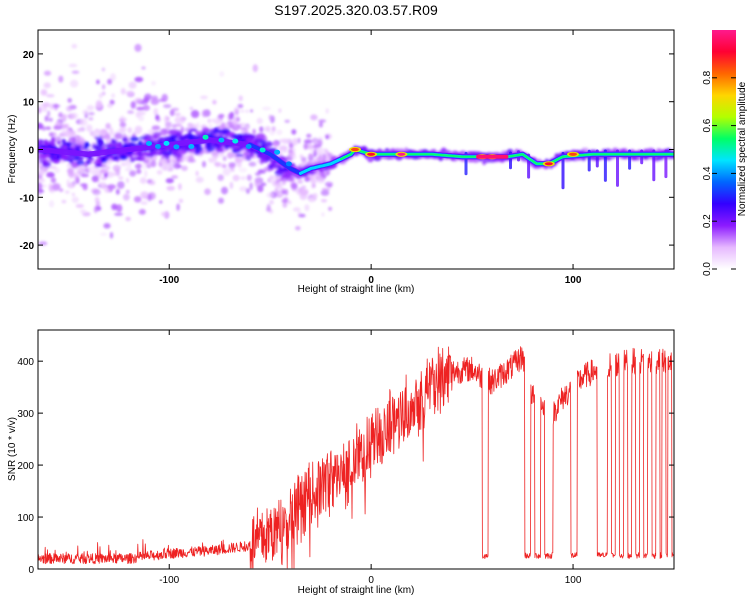 The image size is (750, 600). I want to click on snr-y-tick-label: 300, so click(25, 414).